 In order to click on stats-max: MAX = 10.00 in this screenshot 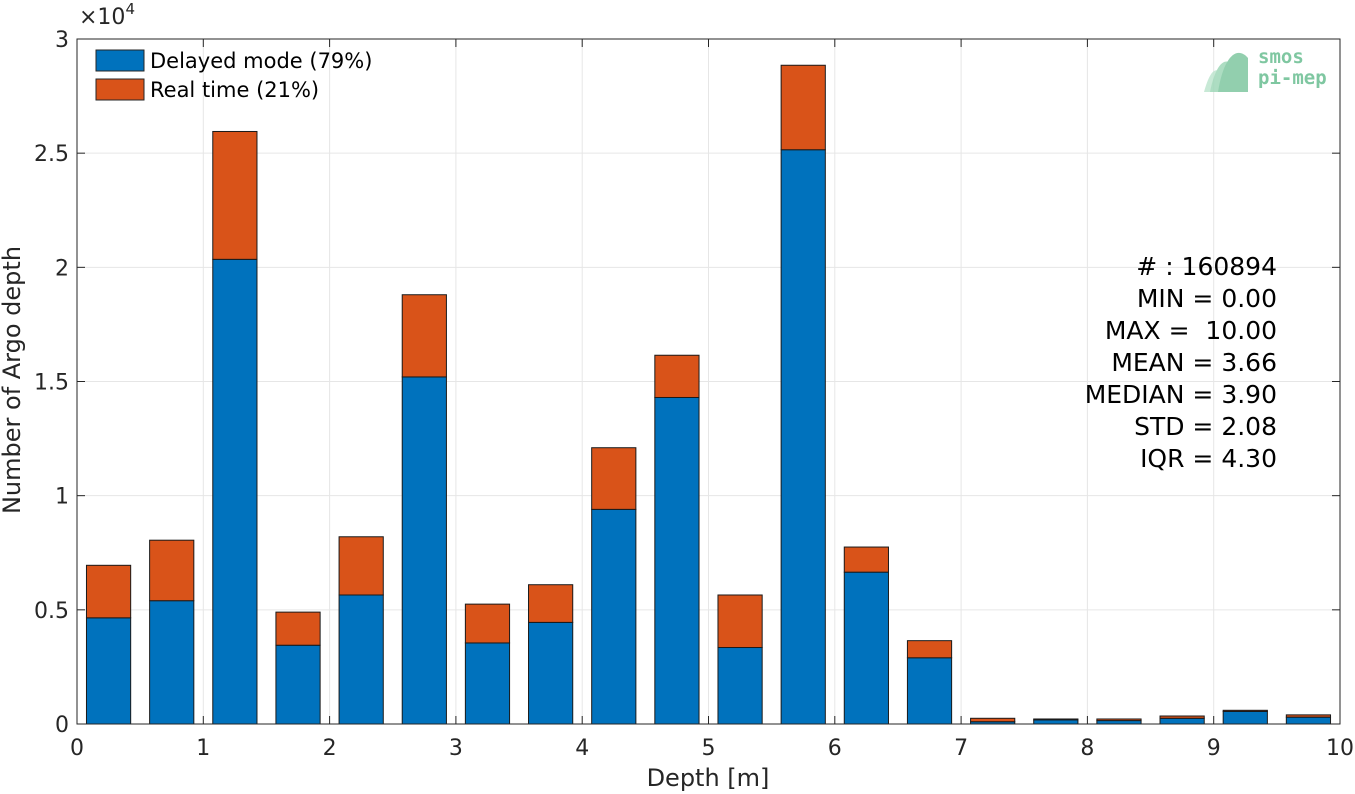, I will do `click(1191, 330)`.